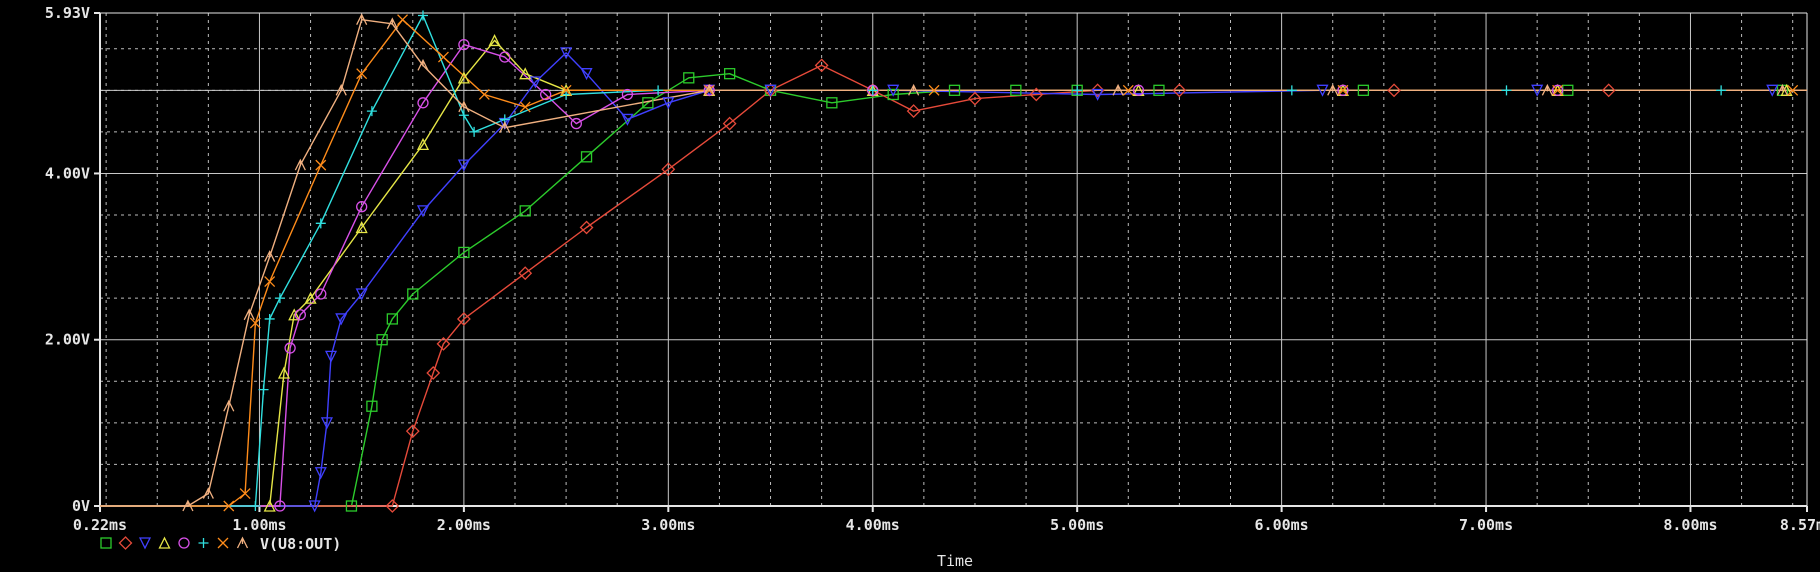 This screenshot has height=572, width=1820. Describe the element at coordinates (873, 525) in the screenshot. I see `x-tick-label: 4.00ms` at that location.